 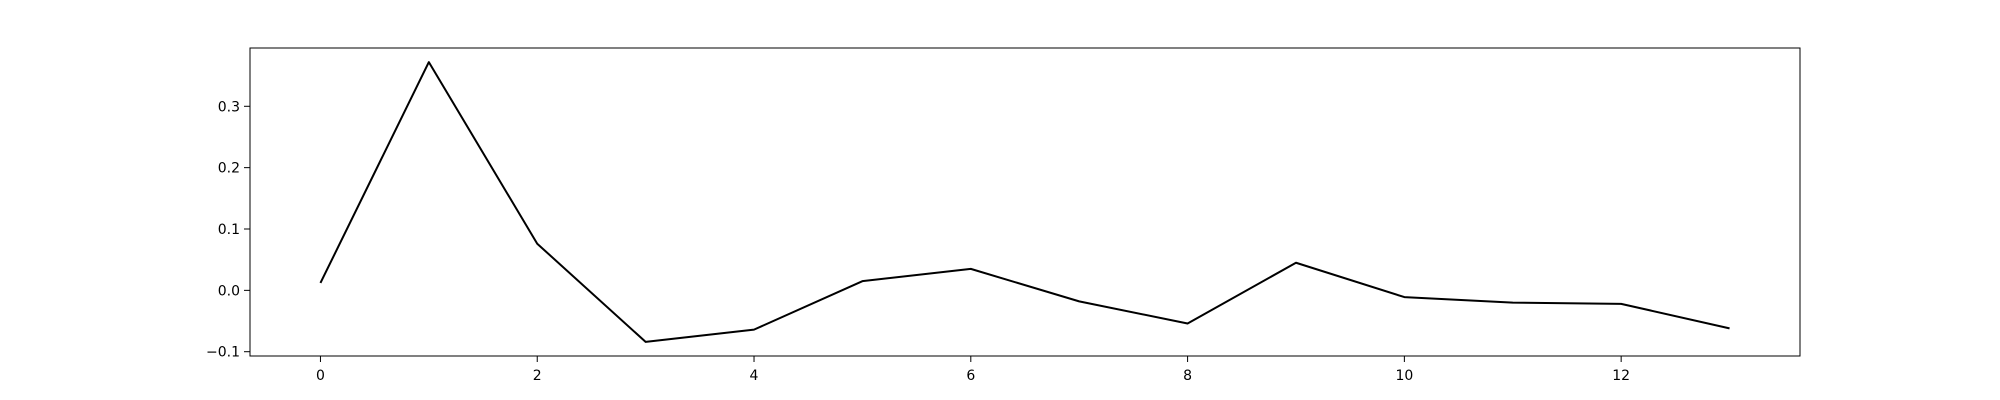 I want to click on y-tick-label: 0.3, so click(x=229, y=107).